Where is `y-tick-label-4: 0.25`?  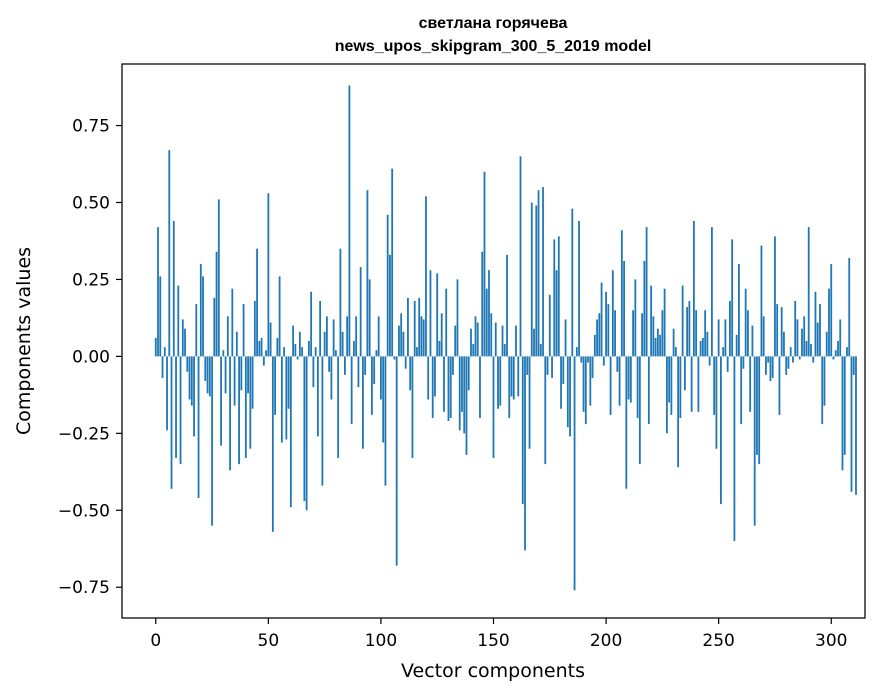 y-tick-label-4: 0.25 is located at coordinates (91, 280).